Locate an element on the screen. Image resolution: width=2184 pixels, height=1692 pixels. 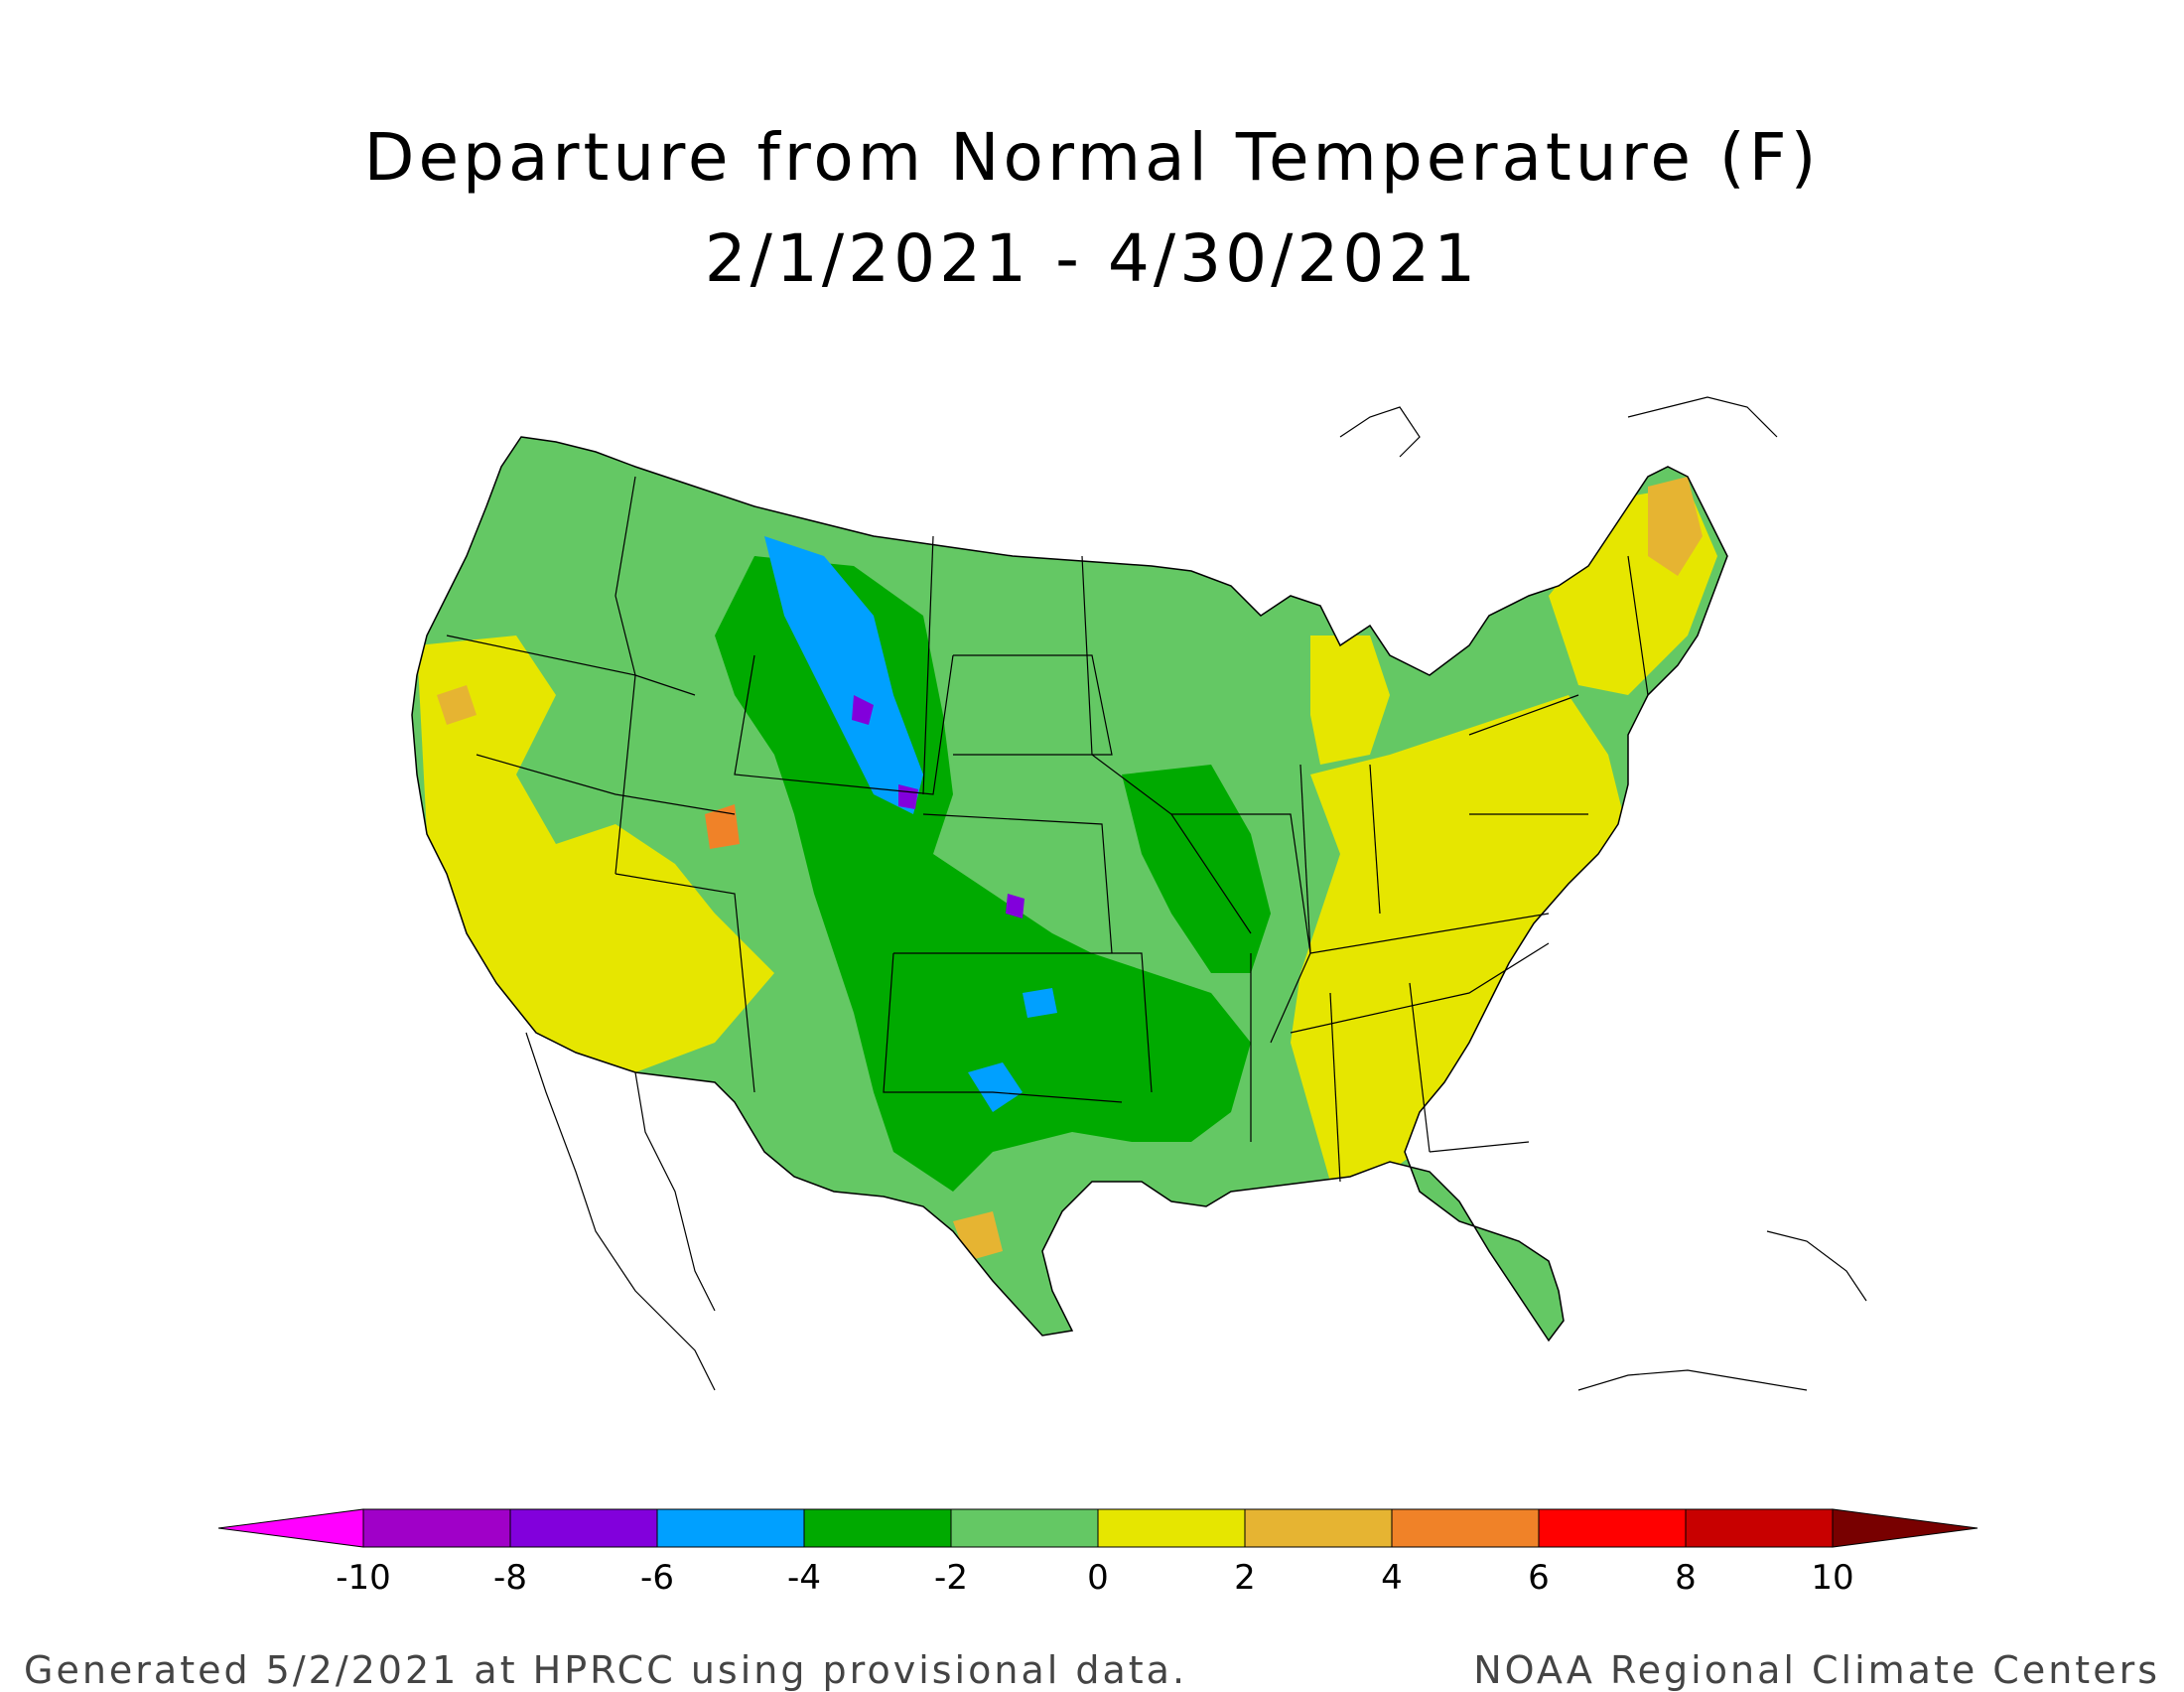
legend-tick: 8 is located at coordinates (1686, 1578).